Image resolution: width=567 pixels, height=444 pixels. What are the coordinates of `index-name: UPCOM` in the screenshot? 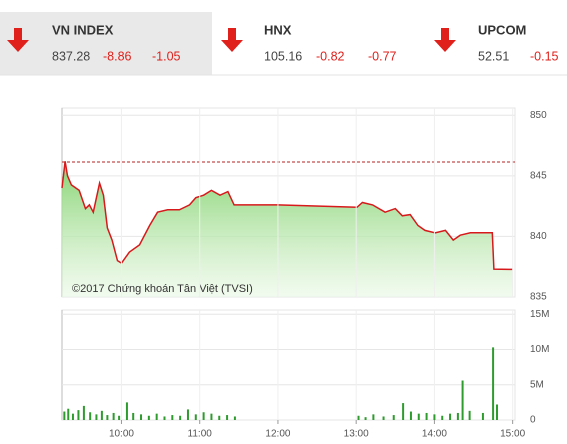 It's located at (502, 29).